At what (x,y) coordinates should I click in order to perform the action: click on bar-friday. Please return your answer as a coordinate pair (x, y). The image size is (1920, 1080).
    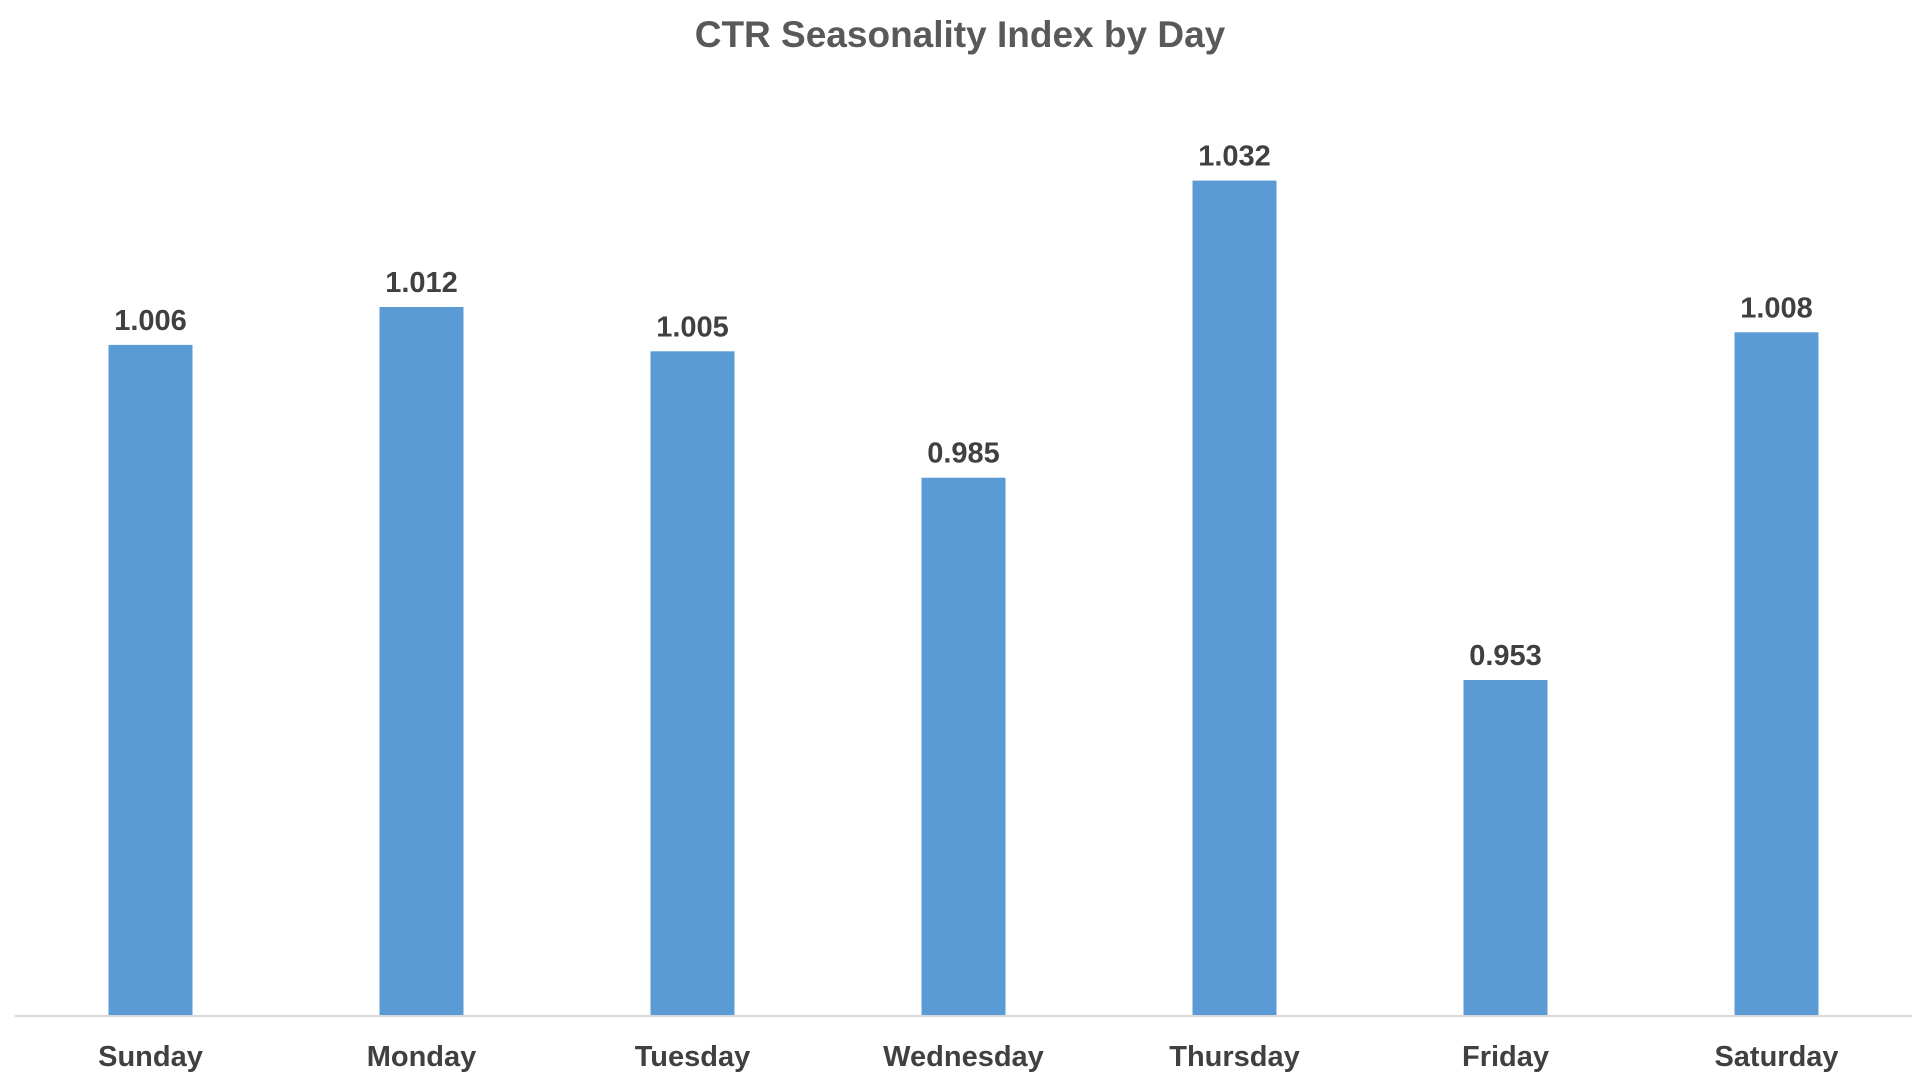
    Looking at the image, I should click on (1505, 847).